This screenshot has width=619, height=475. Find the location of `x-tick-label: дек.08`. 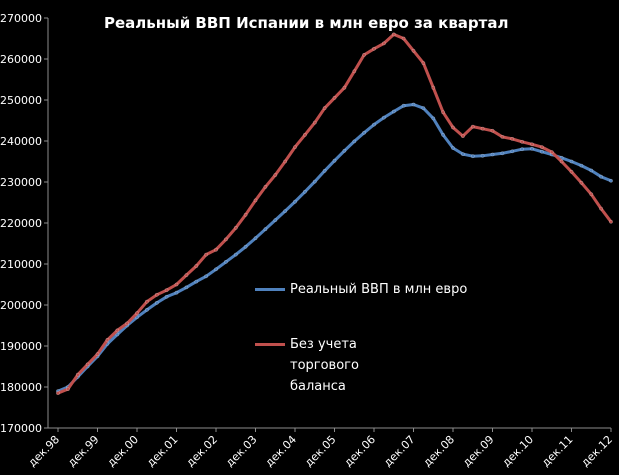

x-tick-label: дек.08 is located at coordinates (439, 451).